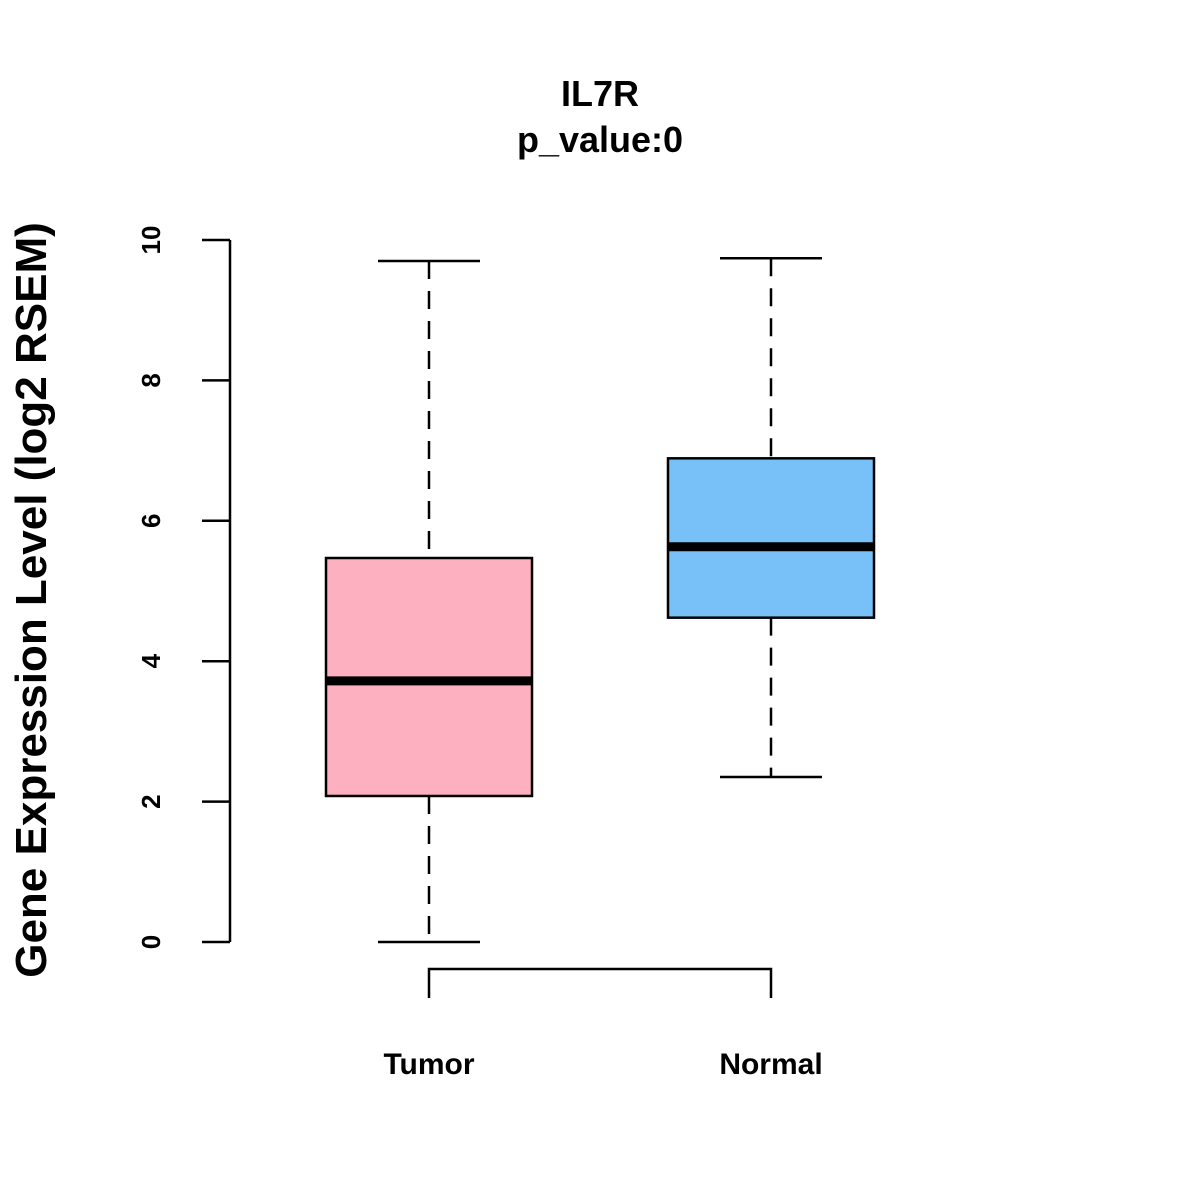 The image size is (1200, 1200). Describe the element at coordinates (600, 93) in the screenshot. I see `chart-title: IL7R` at that location.